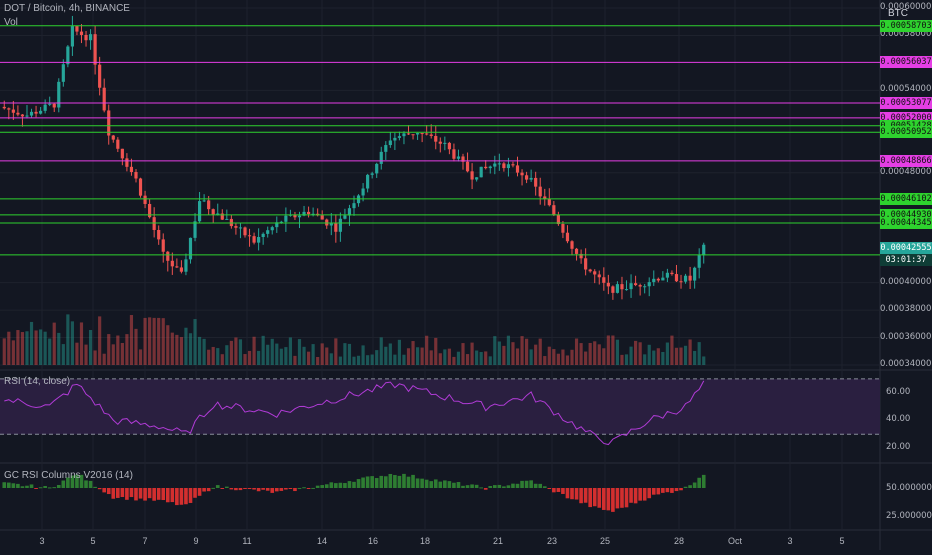 This screenshot has height=555, width=932. Describe the element at coordinates (906, 89) in the screenshot. I see `price-tick-label: 0.00054000` at that location.